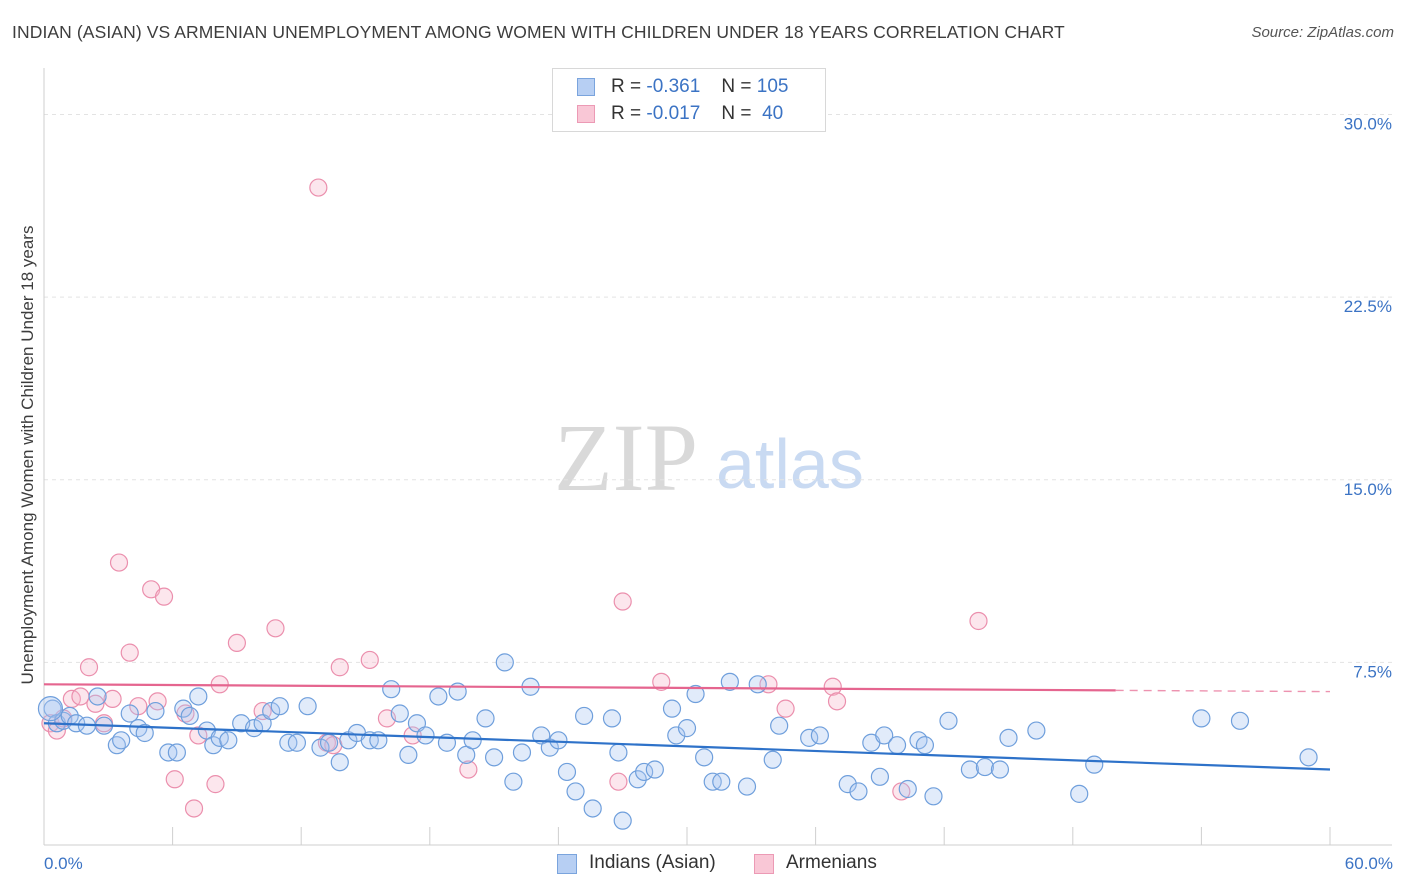  I want to click on watermark-atlas: atlas, so click(790, 464).